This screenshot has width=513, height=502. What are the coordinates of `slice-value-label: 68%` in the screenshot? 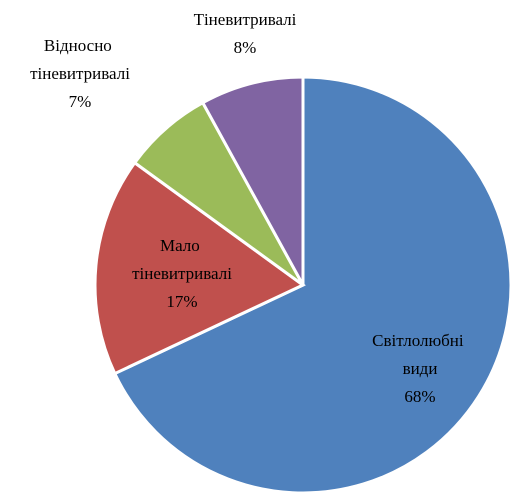 It's located at (419, 396).